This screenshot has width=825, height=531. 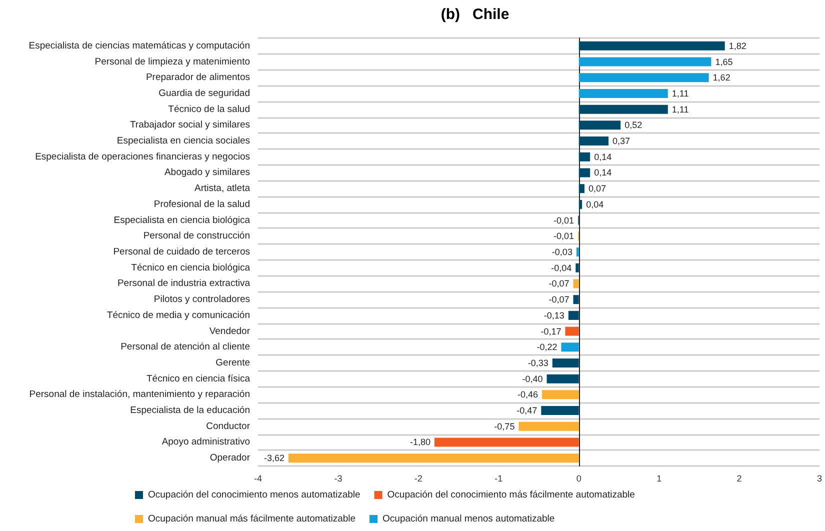 I want to click on y-tick-label: Técnico de media y comunicación, so click(x=178, y=315).